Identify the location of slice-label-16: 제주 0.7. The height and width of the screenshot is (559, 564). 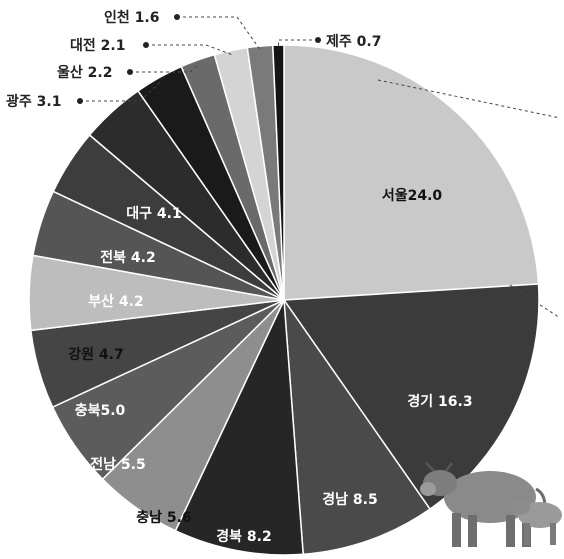
(353, 42).